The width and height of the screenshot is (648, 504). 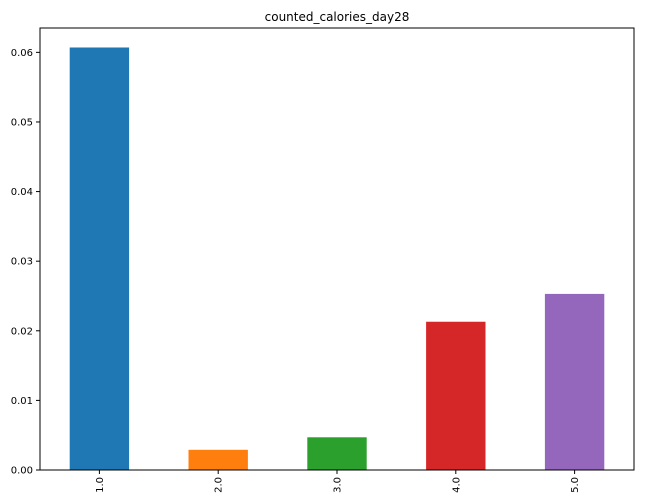 What do you see at coordinates (22, 471) in the screenshot?
I see `y-tick-label: 0.00` at bounding box center [22, 471].